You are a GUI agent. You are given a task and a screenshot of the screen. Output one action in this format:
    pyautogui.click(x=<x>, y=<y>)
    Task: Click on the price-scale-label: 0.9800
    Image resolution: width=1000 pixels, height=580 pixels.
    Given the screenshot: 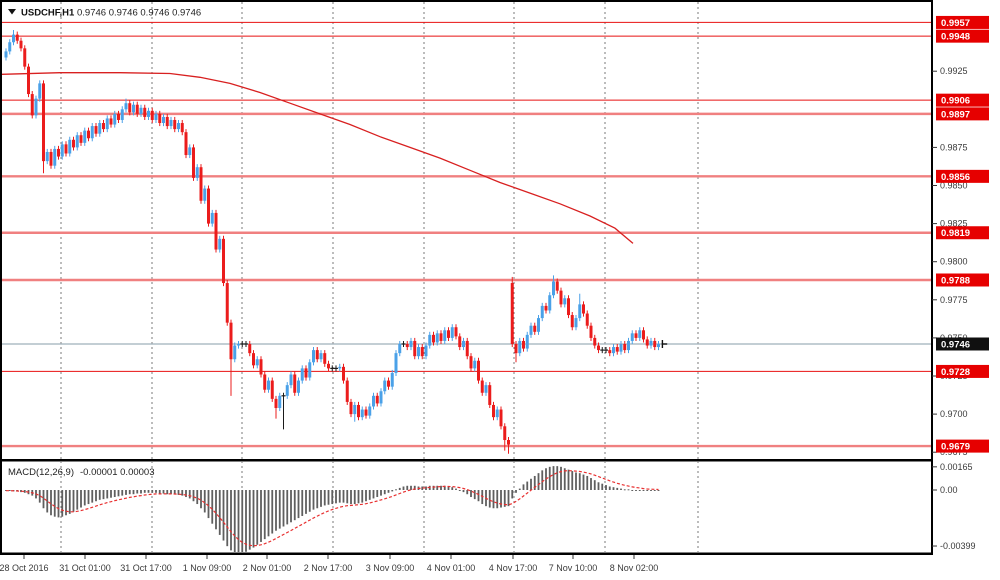 What is the action you would take?
    pyautogui.click(x=954, y=262)
    